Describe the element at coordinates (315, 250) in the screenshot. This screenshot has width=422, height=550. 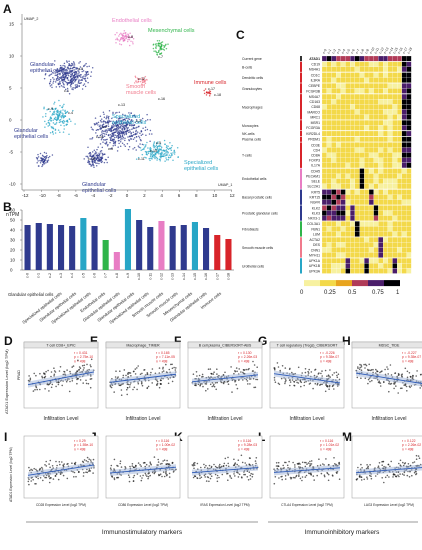
I see `heatmap-row-label: CNN1` at that location.